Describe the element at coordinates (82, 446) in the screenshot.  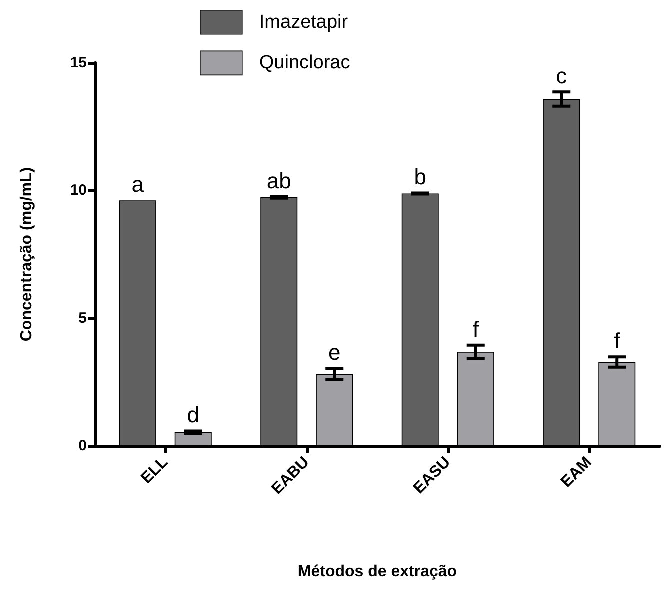
I see `y-tick-label: 0` at that location.